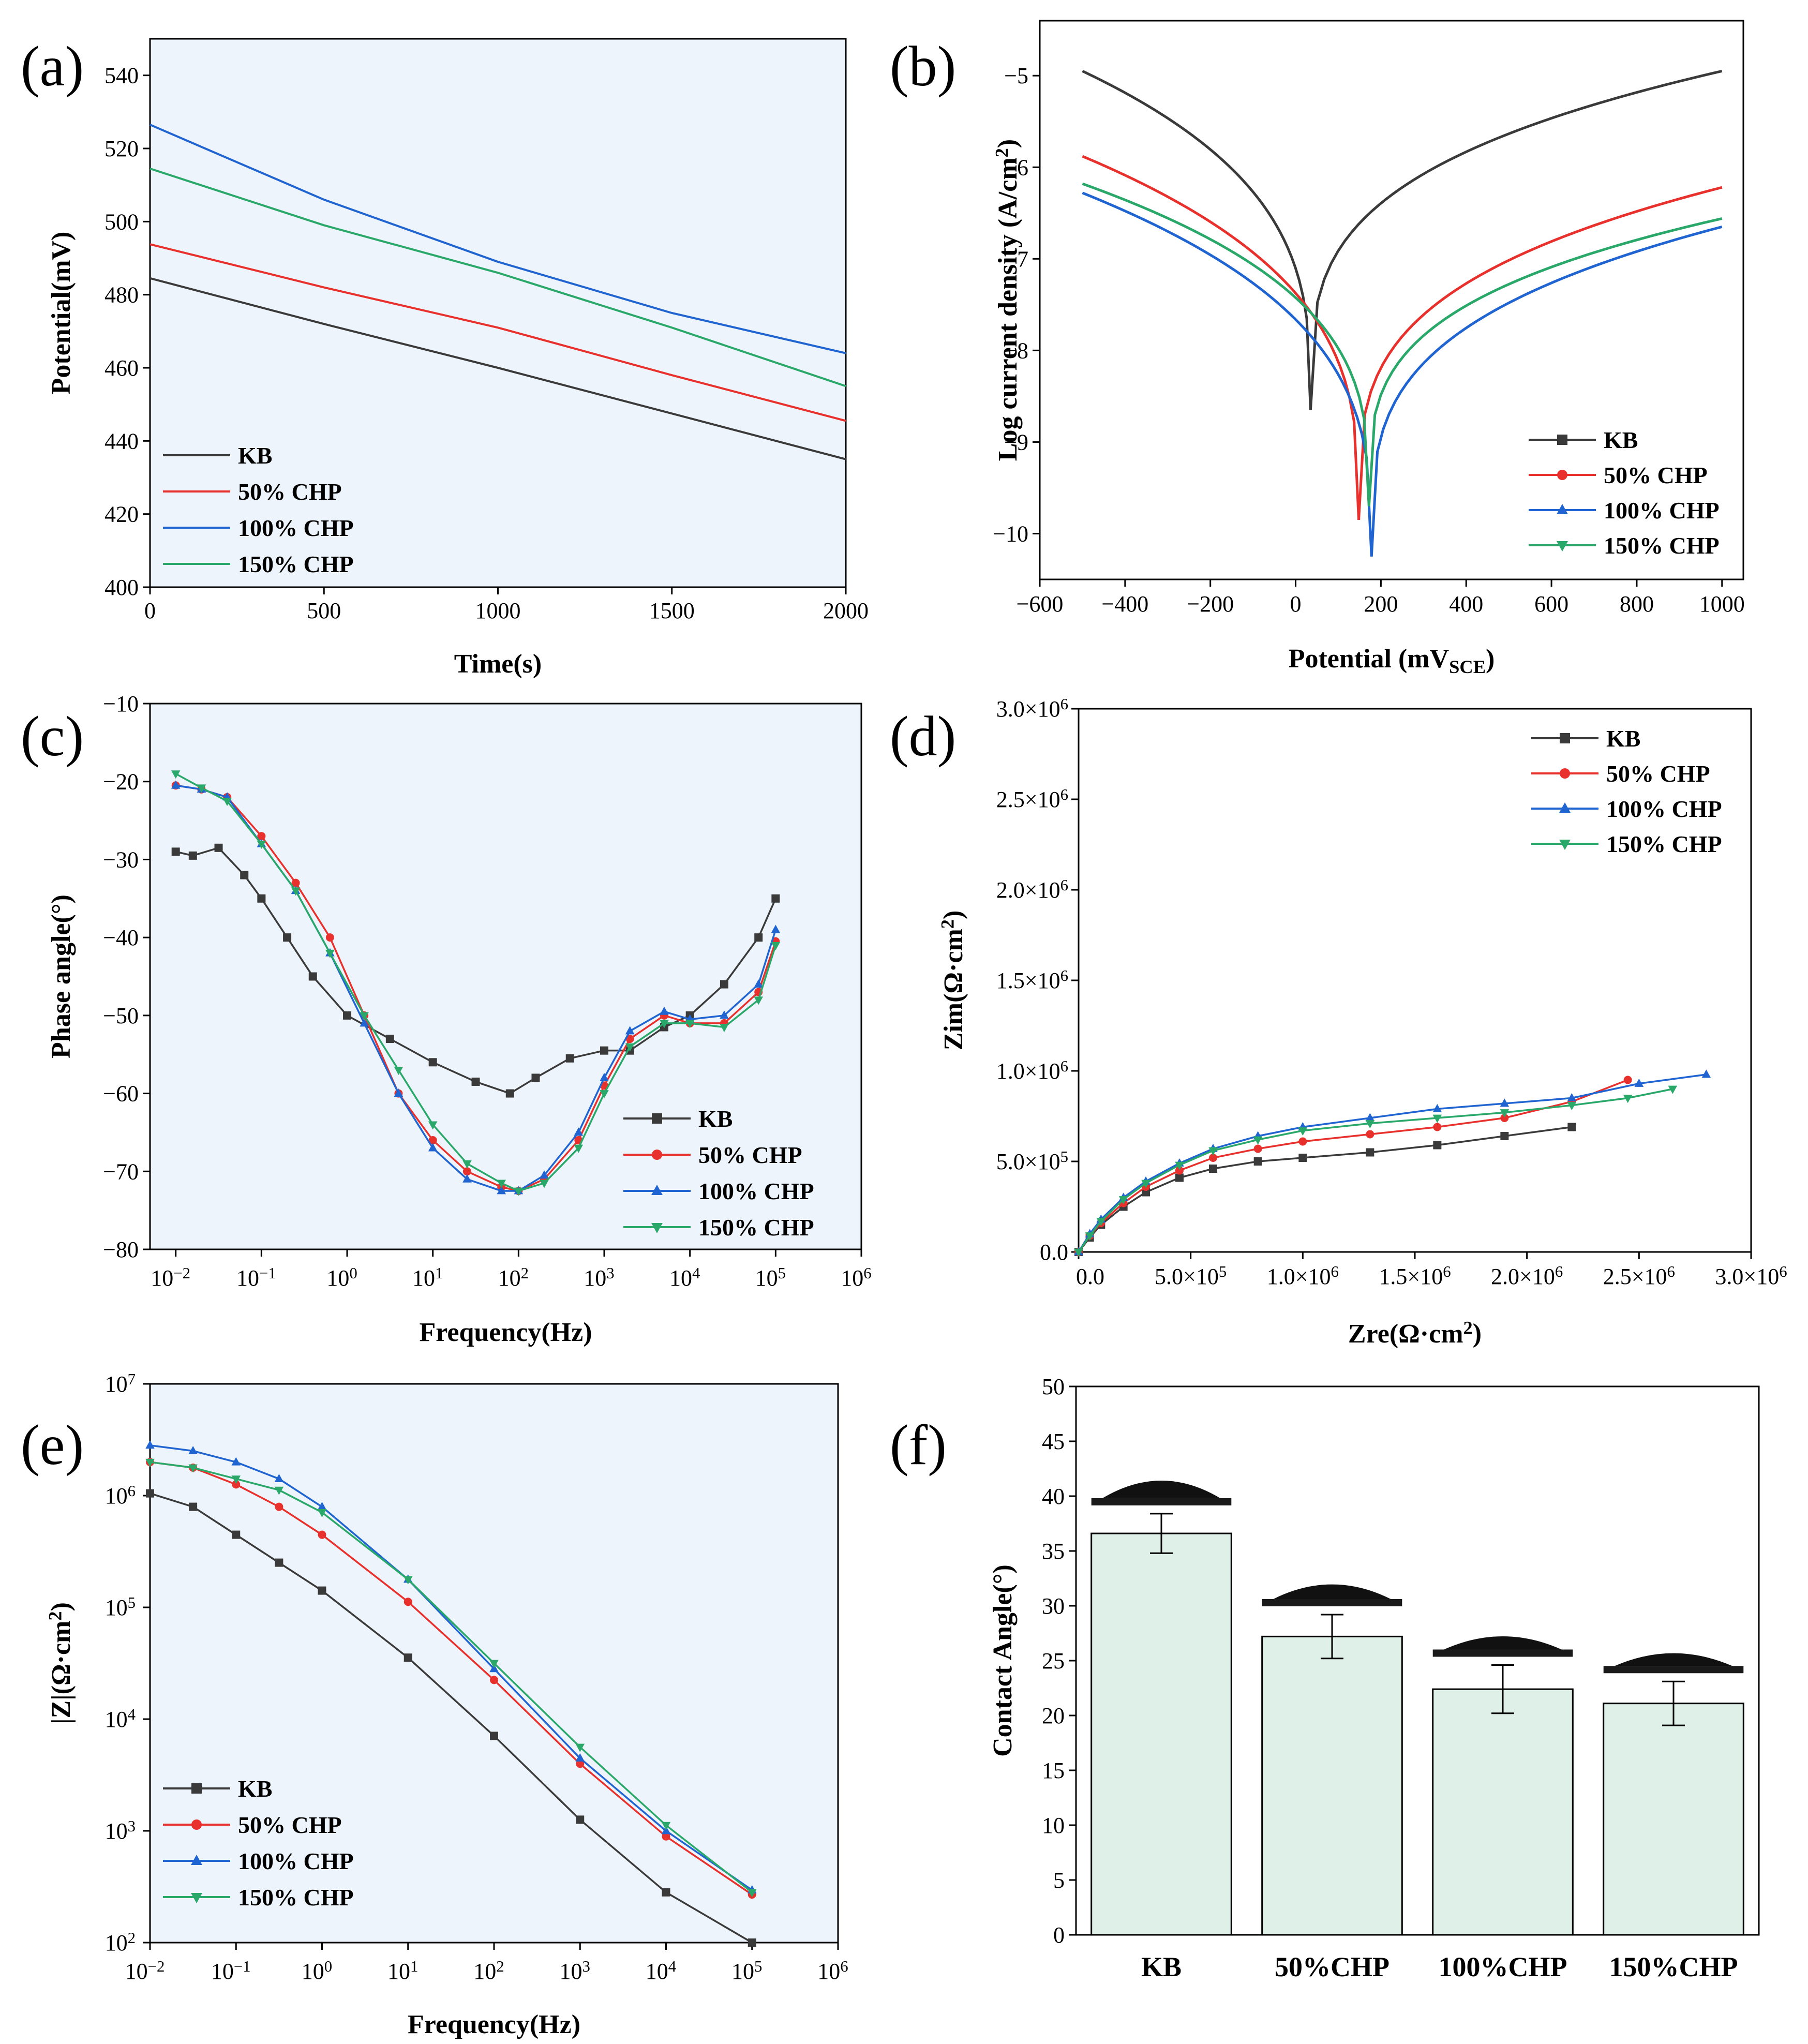 This screenshot has height=2044, width=1808. I want to click on x-tick-label-b: 600, so click(1551, 604).